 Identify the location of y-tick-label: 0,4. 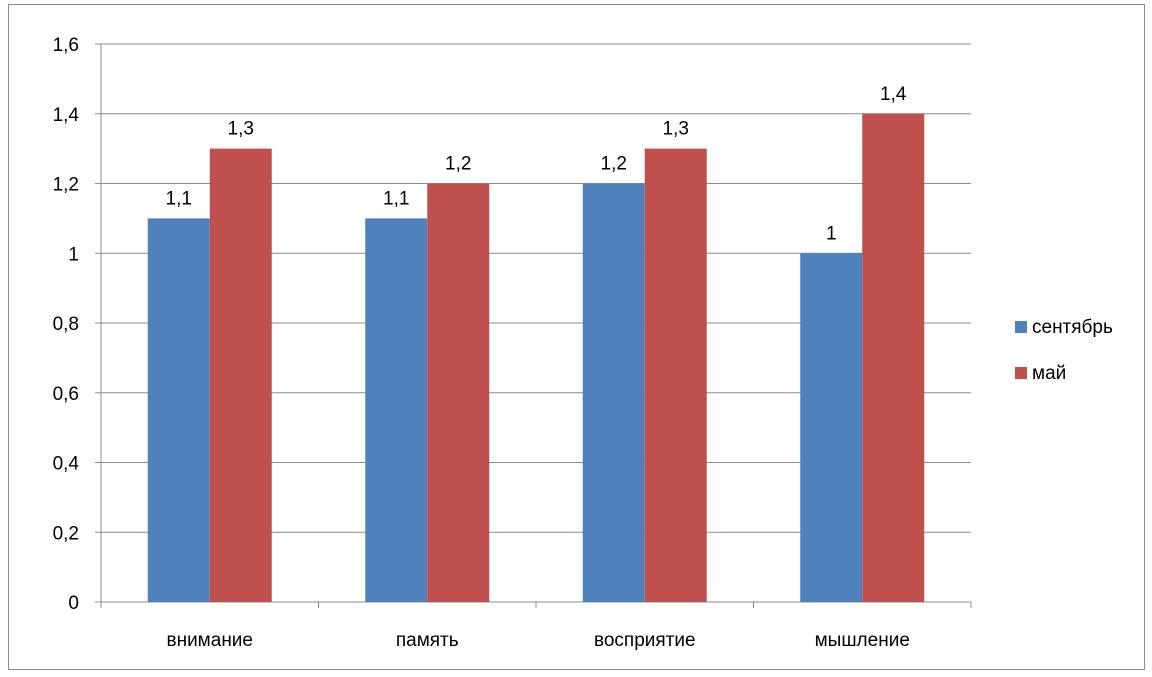
(66, 464).